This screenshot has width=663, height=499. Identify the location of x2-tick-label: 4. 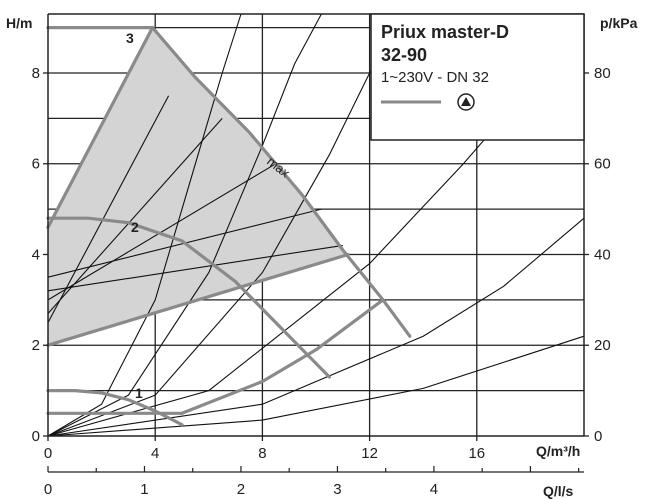
(434, 489).